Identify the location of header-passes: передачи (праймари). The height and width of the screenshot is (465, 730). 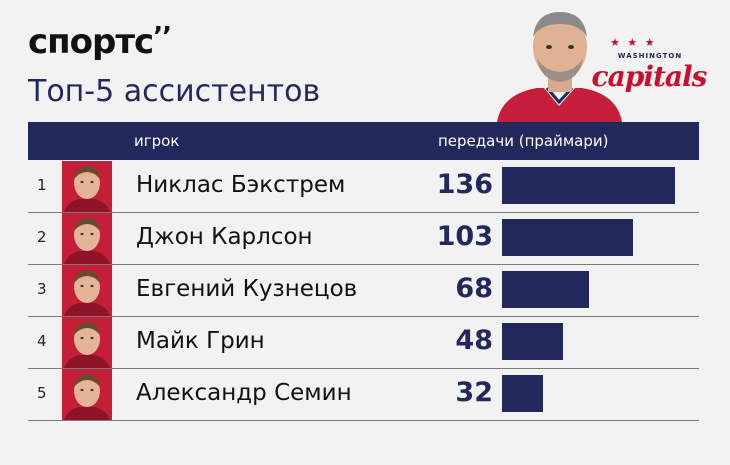
(523, 141).